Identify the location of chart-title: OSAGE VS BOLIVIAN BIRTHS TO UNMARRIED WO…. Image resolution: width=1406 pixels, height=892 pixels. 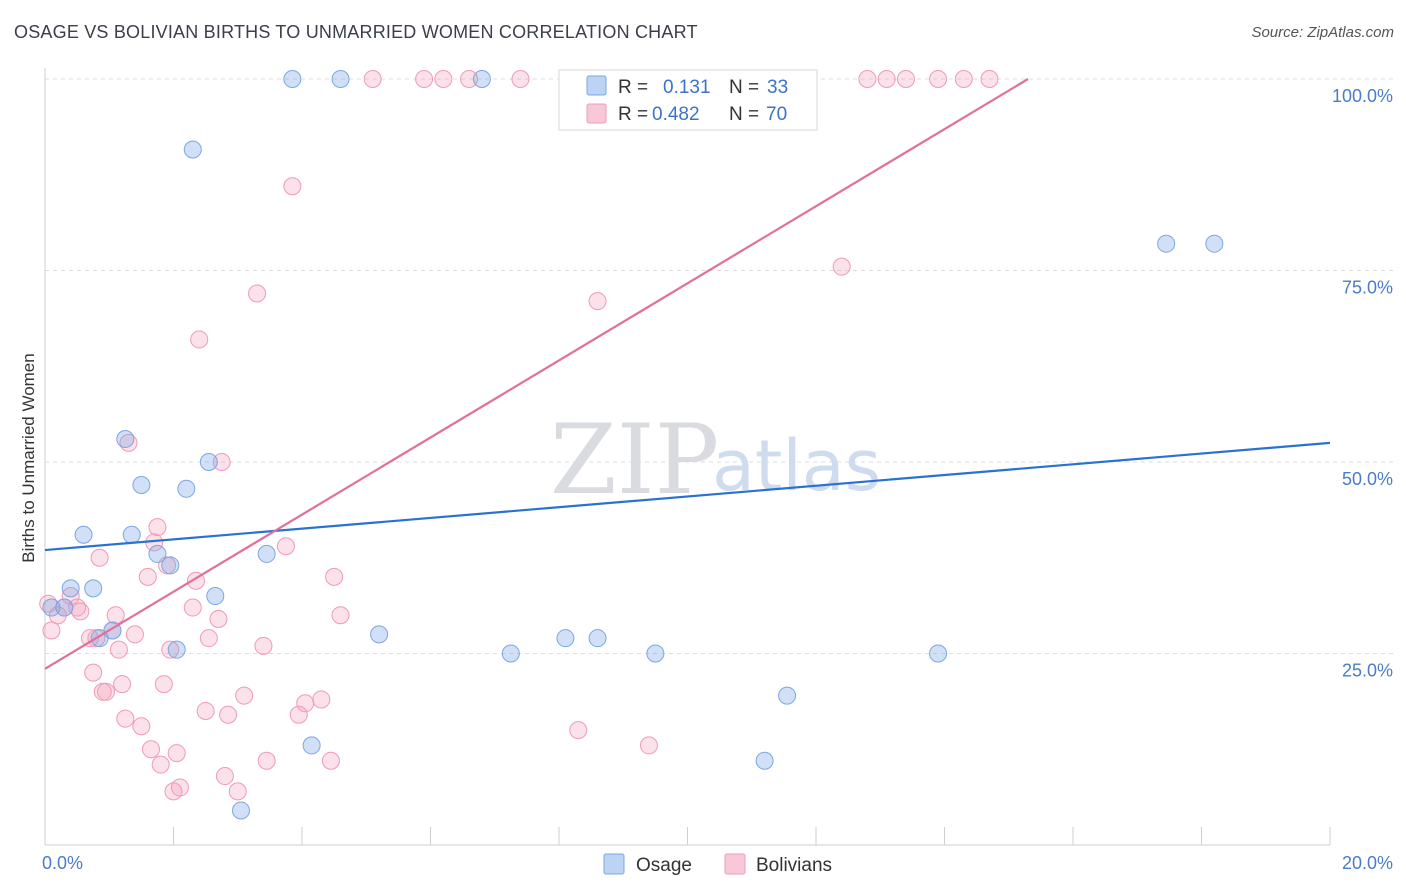
(356, 32).